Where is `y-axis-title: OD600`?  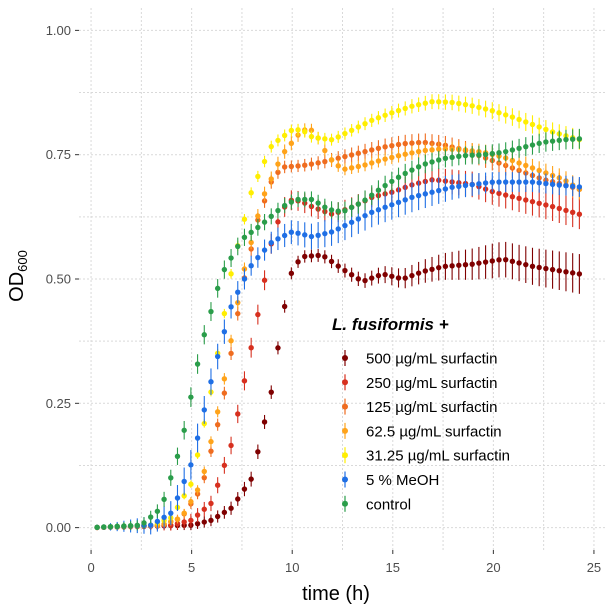 y-axis-title: OD600 is located at coordinates (18, 276).